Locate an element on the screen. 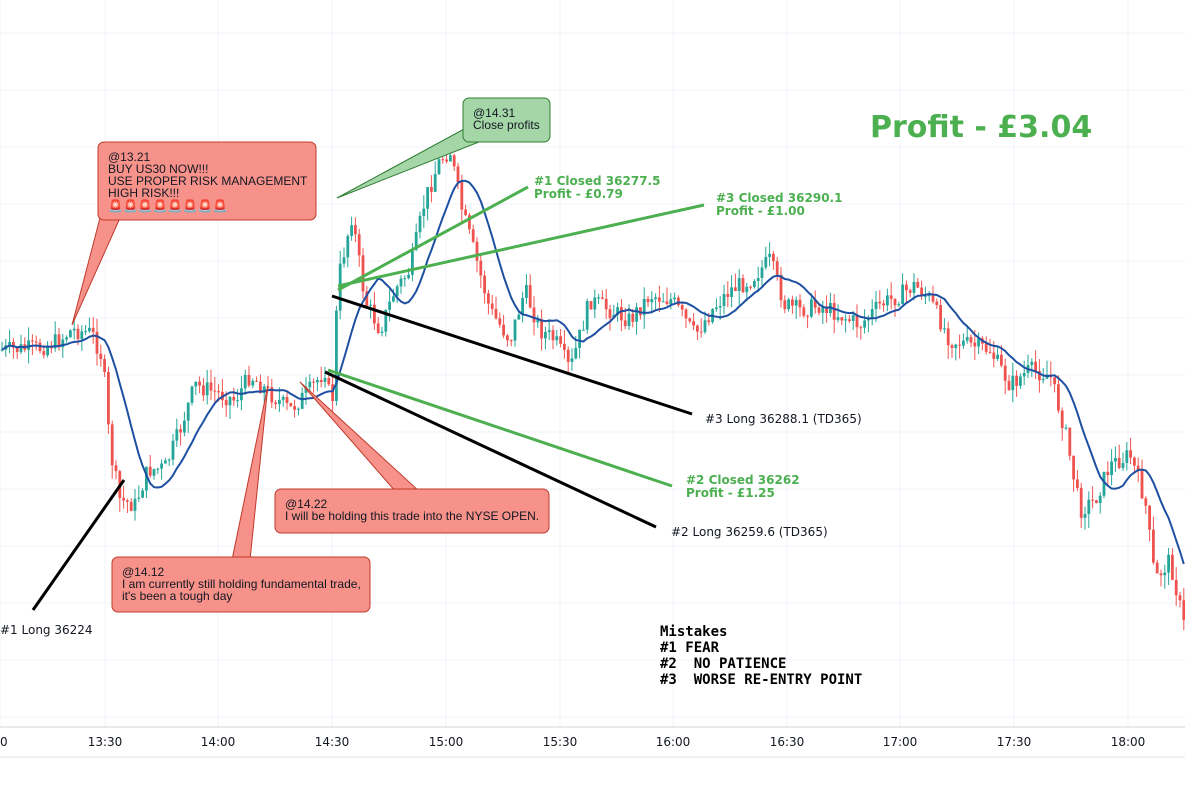 This screenshot has width=1185, height=791. trade-profit-closed-1: Profit - £0.79 is located at coordinates (578, 194).